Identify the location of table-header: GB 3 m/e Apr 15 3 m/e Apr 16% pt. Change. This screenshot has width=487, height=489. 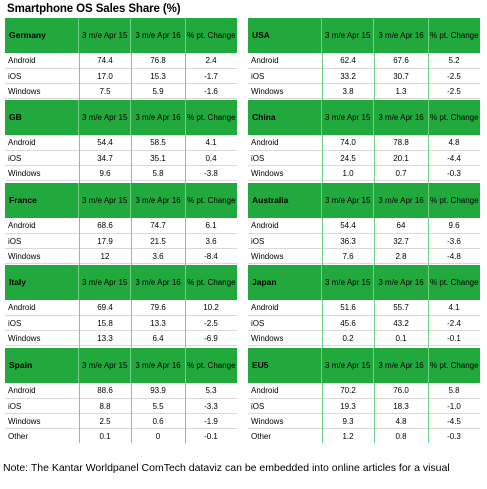
(121, 117).